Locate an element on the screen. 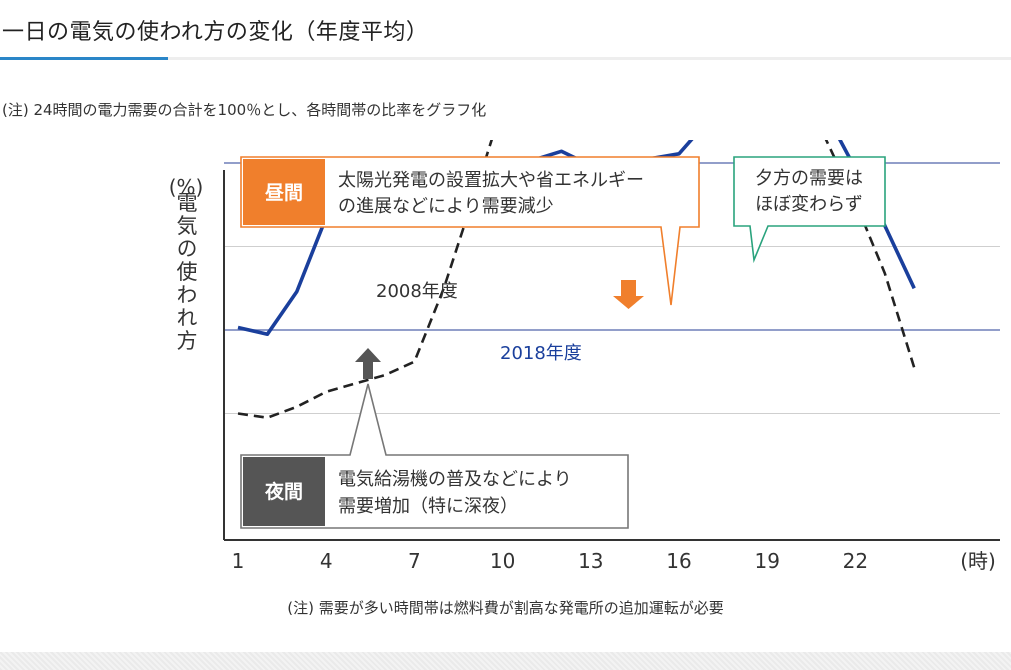  evening-callout-box is located at coordinates (809, 210).